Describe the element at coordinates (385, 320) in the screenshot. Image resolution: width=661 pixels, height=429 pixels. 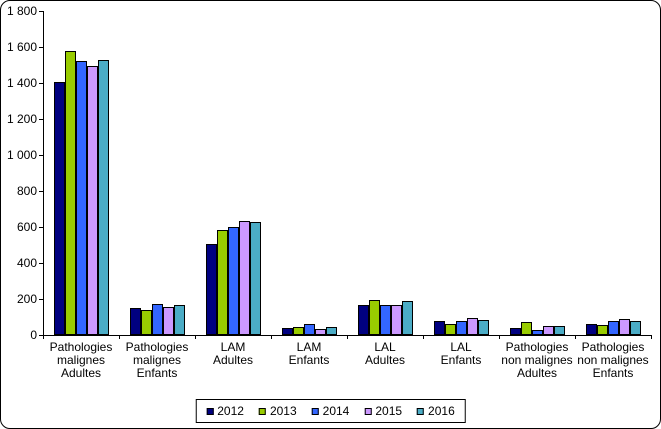
I see `bar-2014-lal-adultes` at that location.